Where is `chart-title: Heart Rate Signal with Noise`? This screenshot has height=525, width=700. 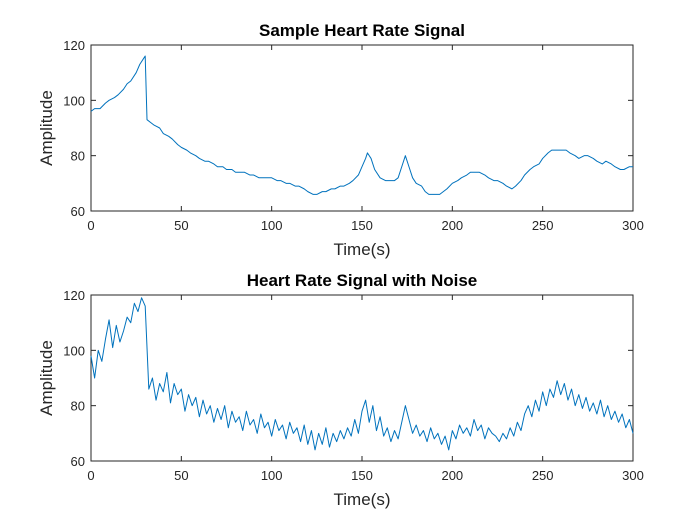
chart-title: Heart Rate Signal with Noise is located at coordinates (362, 280).